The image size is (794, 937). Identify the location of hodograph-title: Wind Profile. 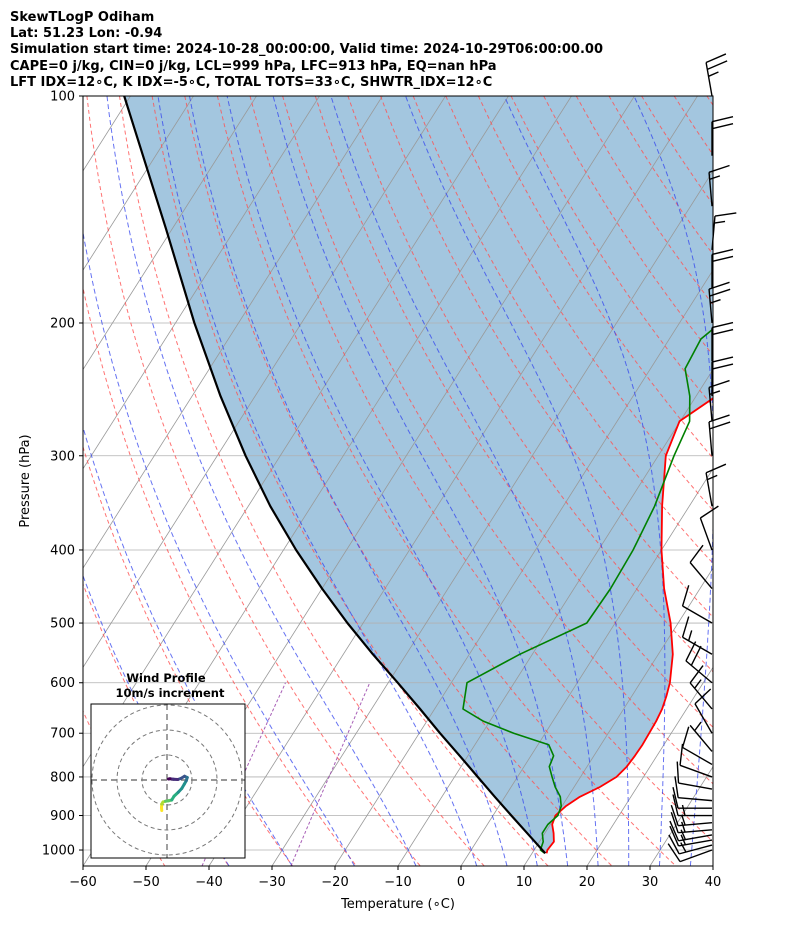
(166, 678).